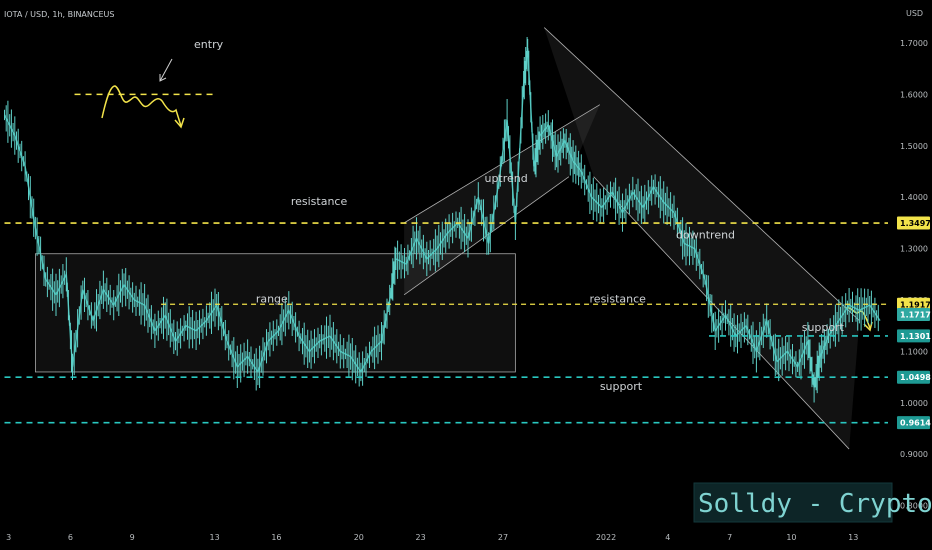  I want to click on entry-pointer-head, so click(163, 78).